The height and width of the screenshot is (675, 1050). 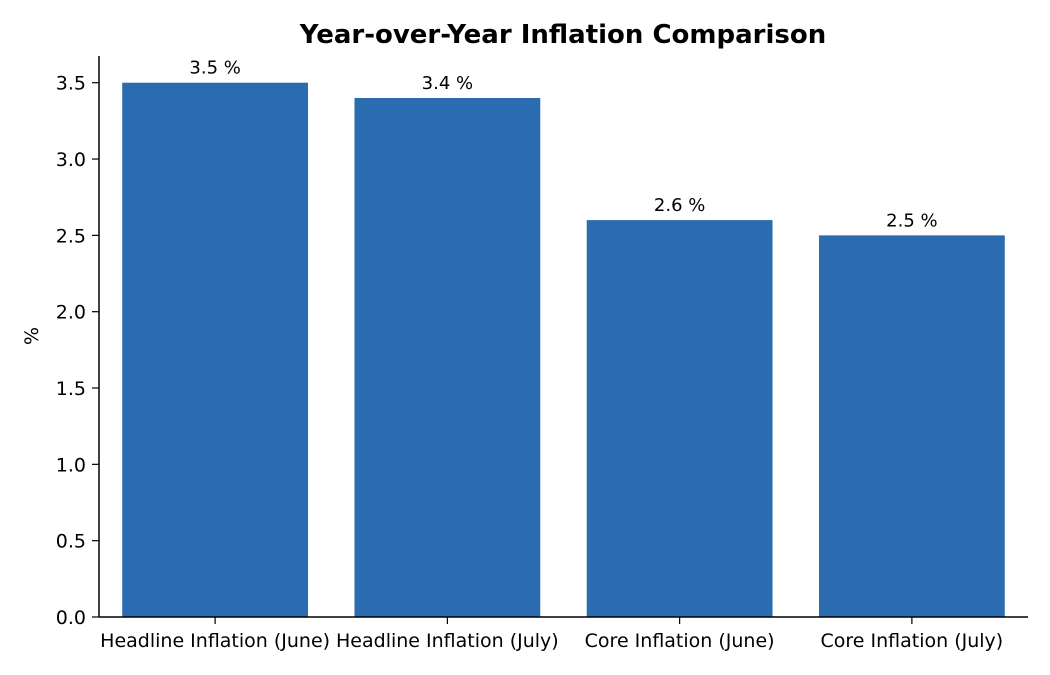 I want to click on x-tick-label: Headline Inflation (June), so click(x=215, y=641).